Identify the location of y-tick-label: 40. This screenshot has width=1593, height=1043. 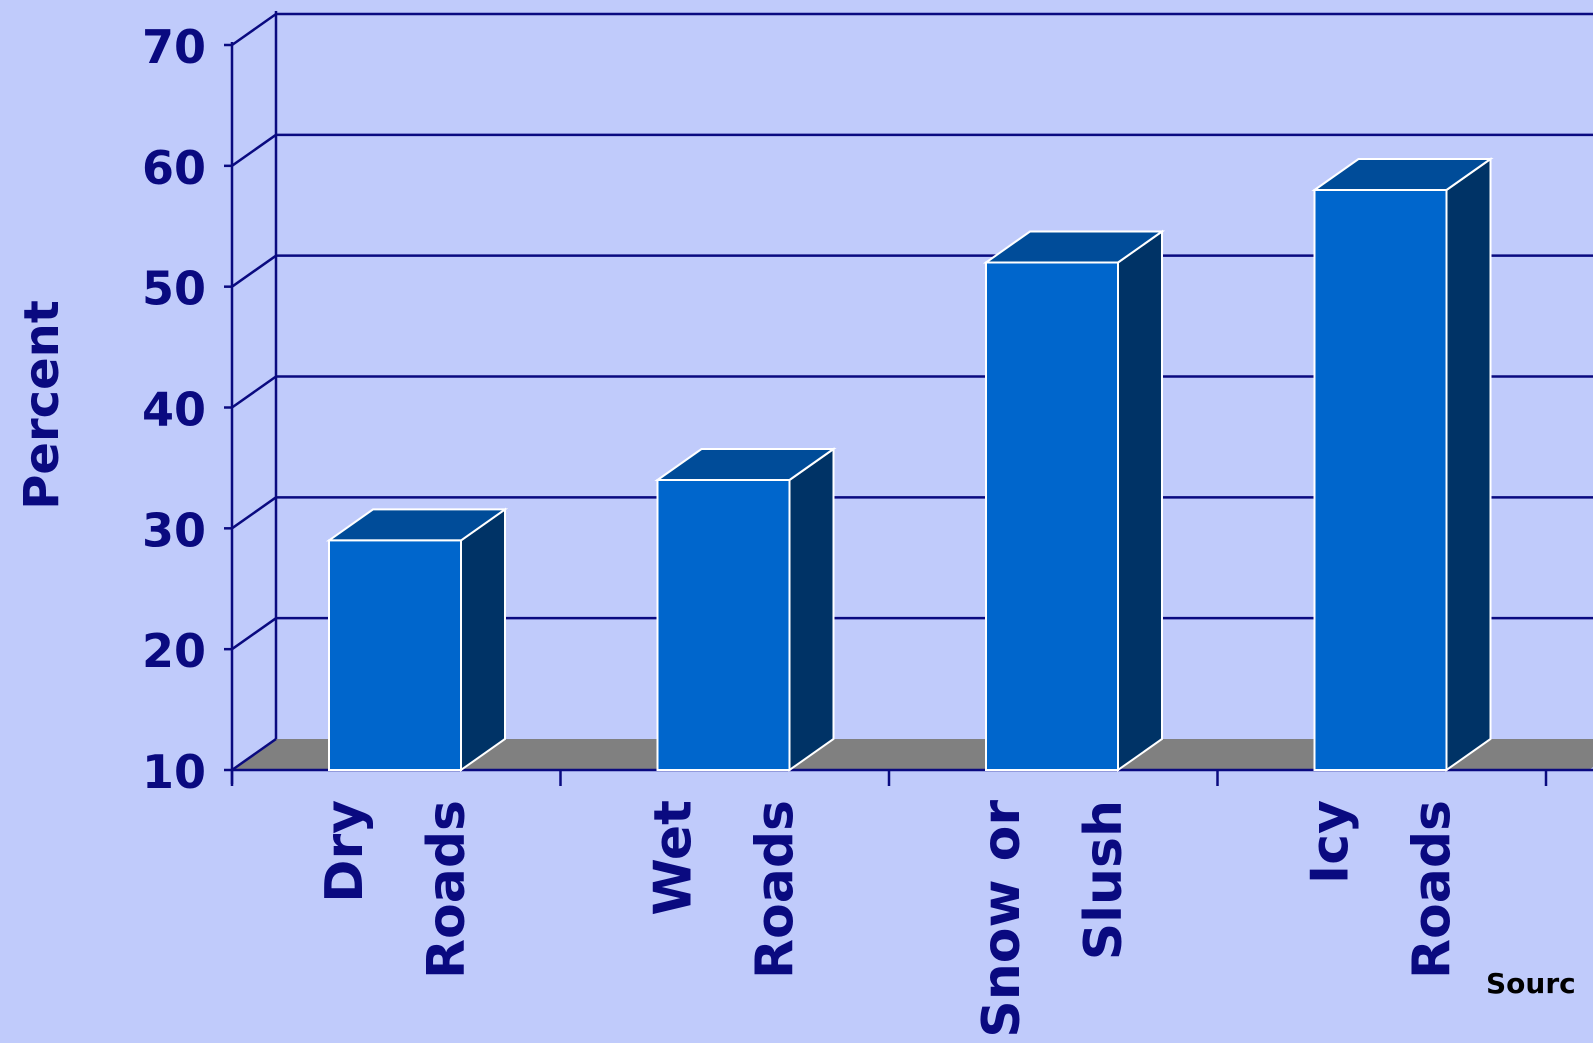
(174, 410).